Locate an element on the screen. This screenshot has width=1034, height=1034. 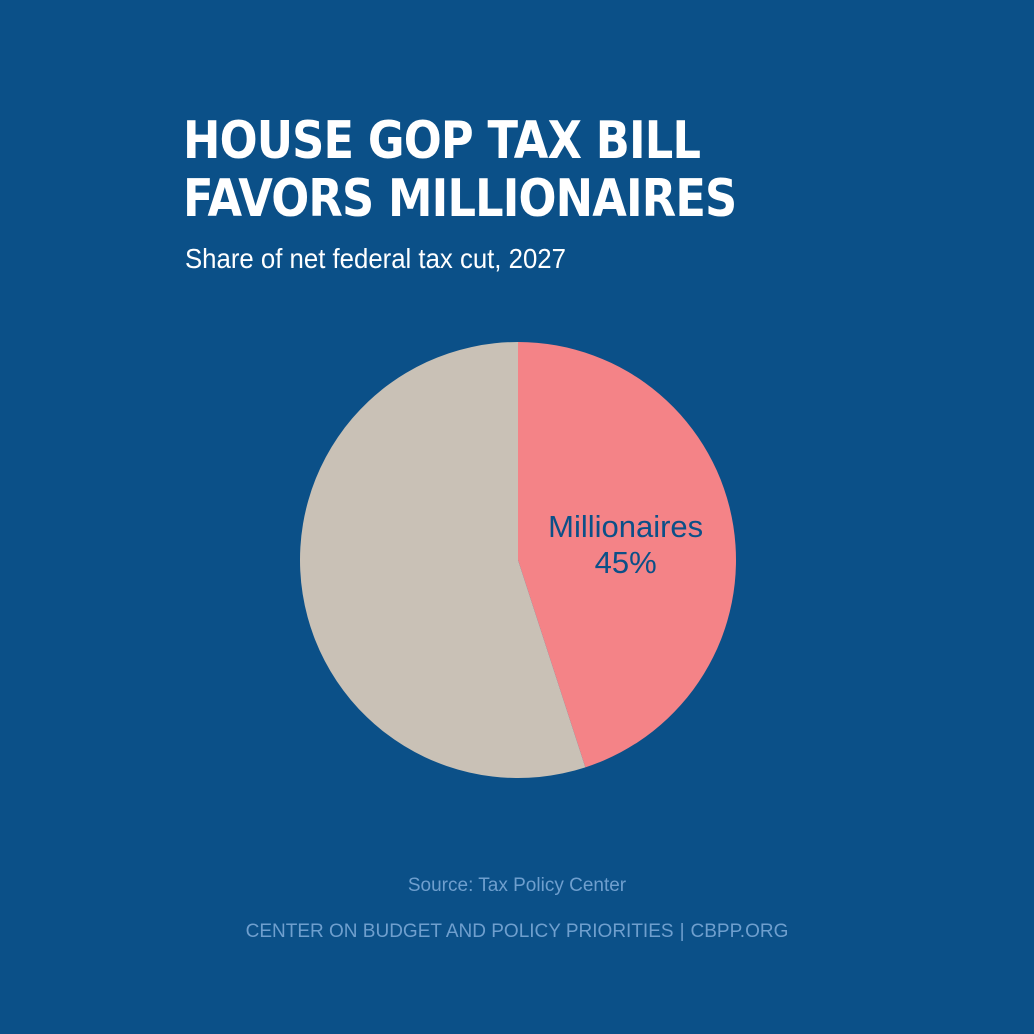
slice-label-value: 45% is located at coordinates (626, 562).